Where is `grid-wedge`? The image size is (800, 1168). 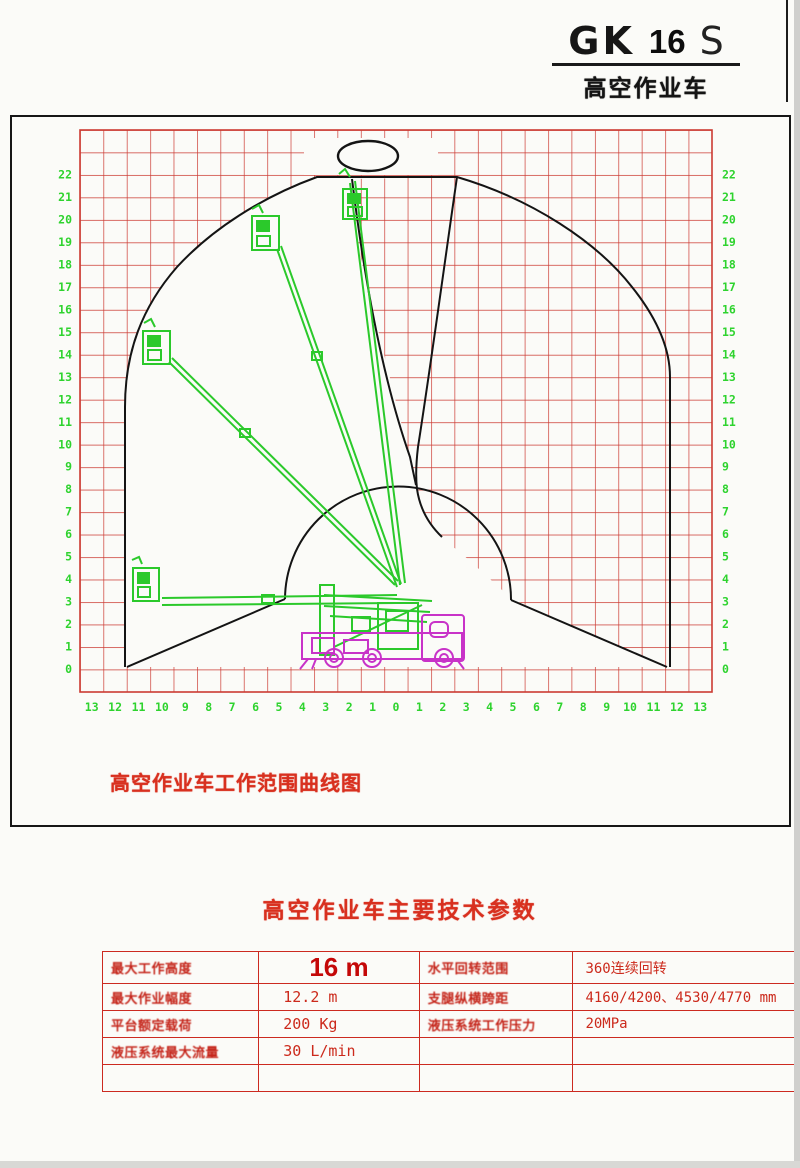
grid-wedge is located at coordinates (404, 328).